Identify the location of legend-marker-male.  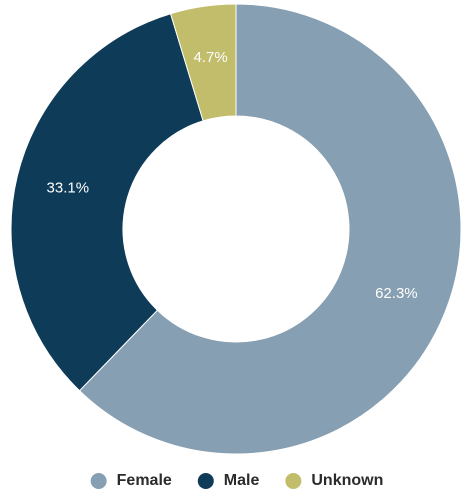
(205, 481).